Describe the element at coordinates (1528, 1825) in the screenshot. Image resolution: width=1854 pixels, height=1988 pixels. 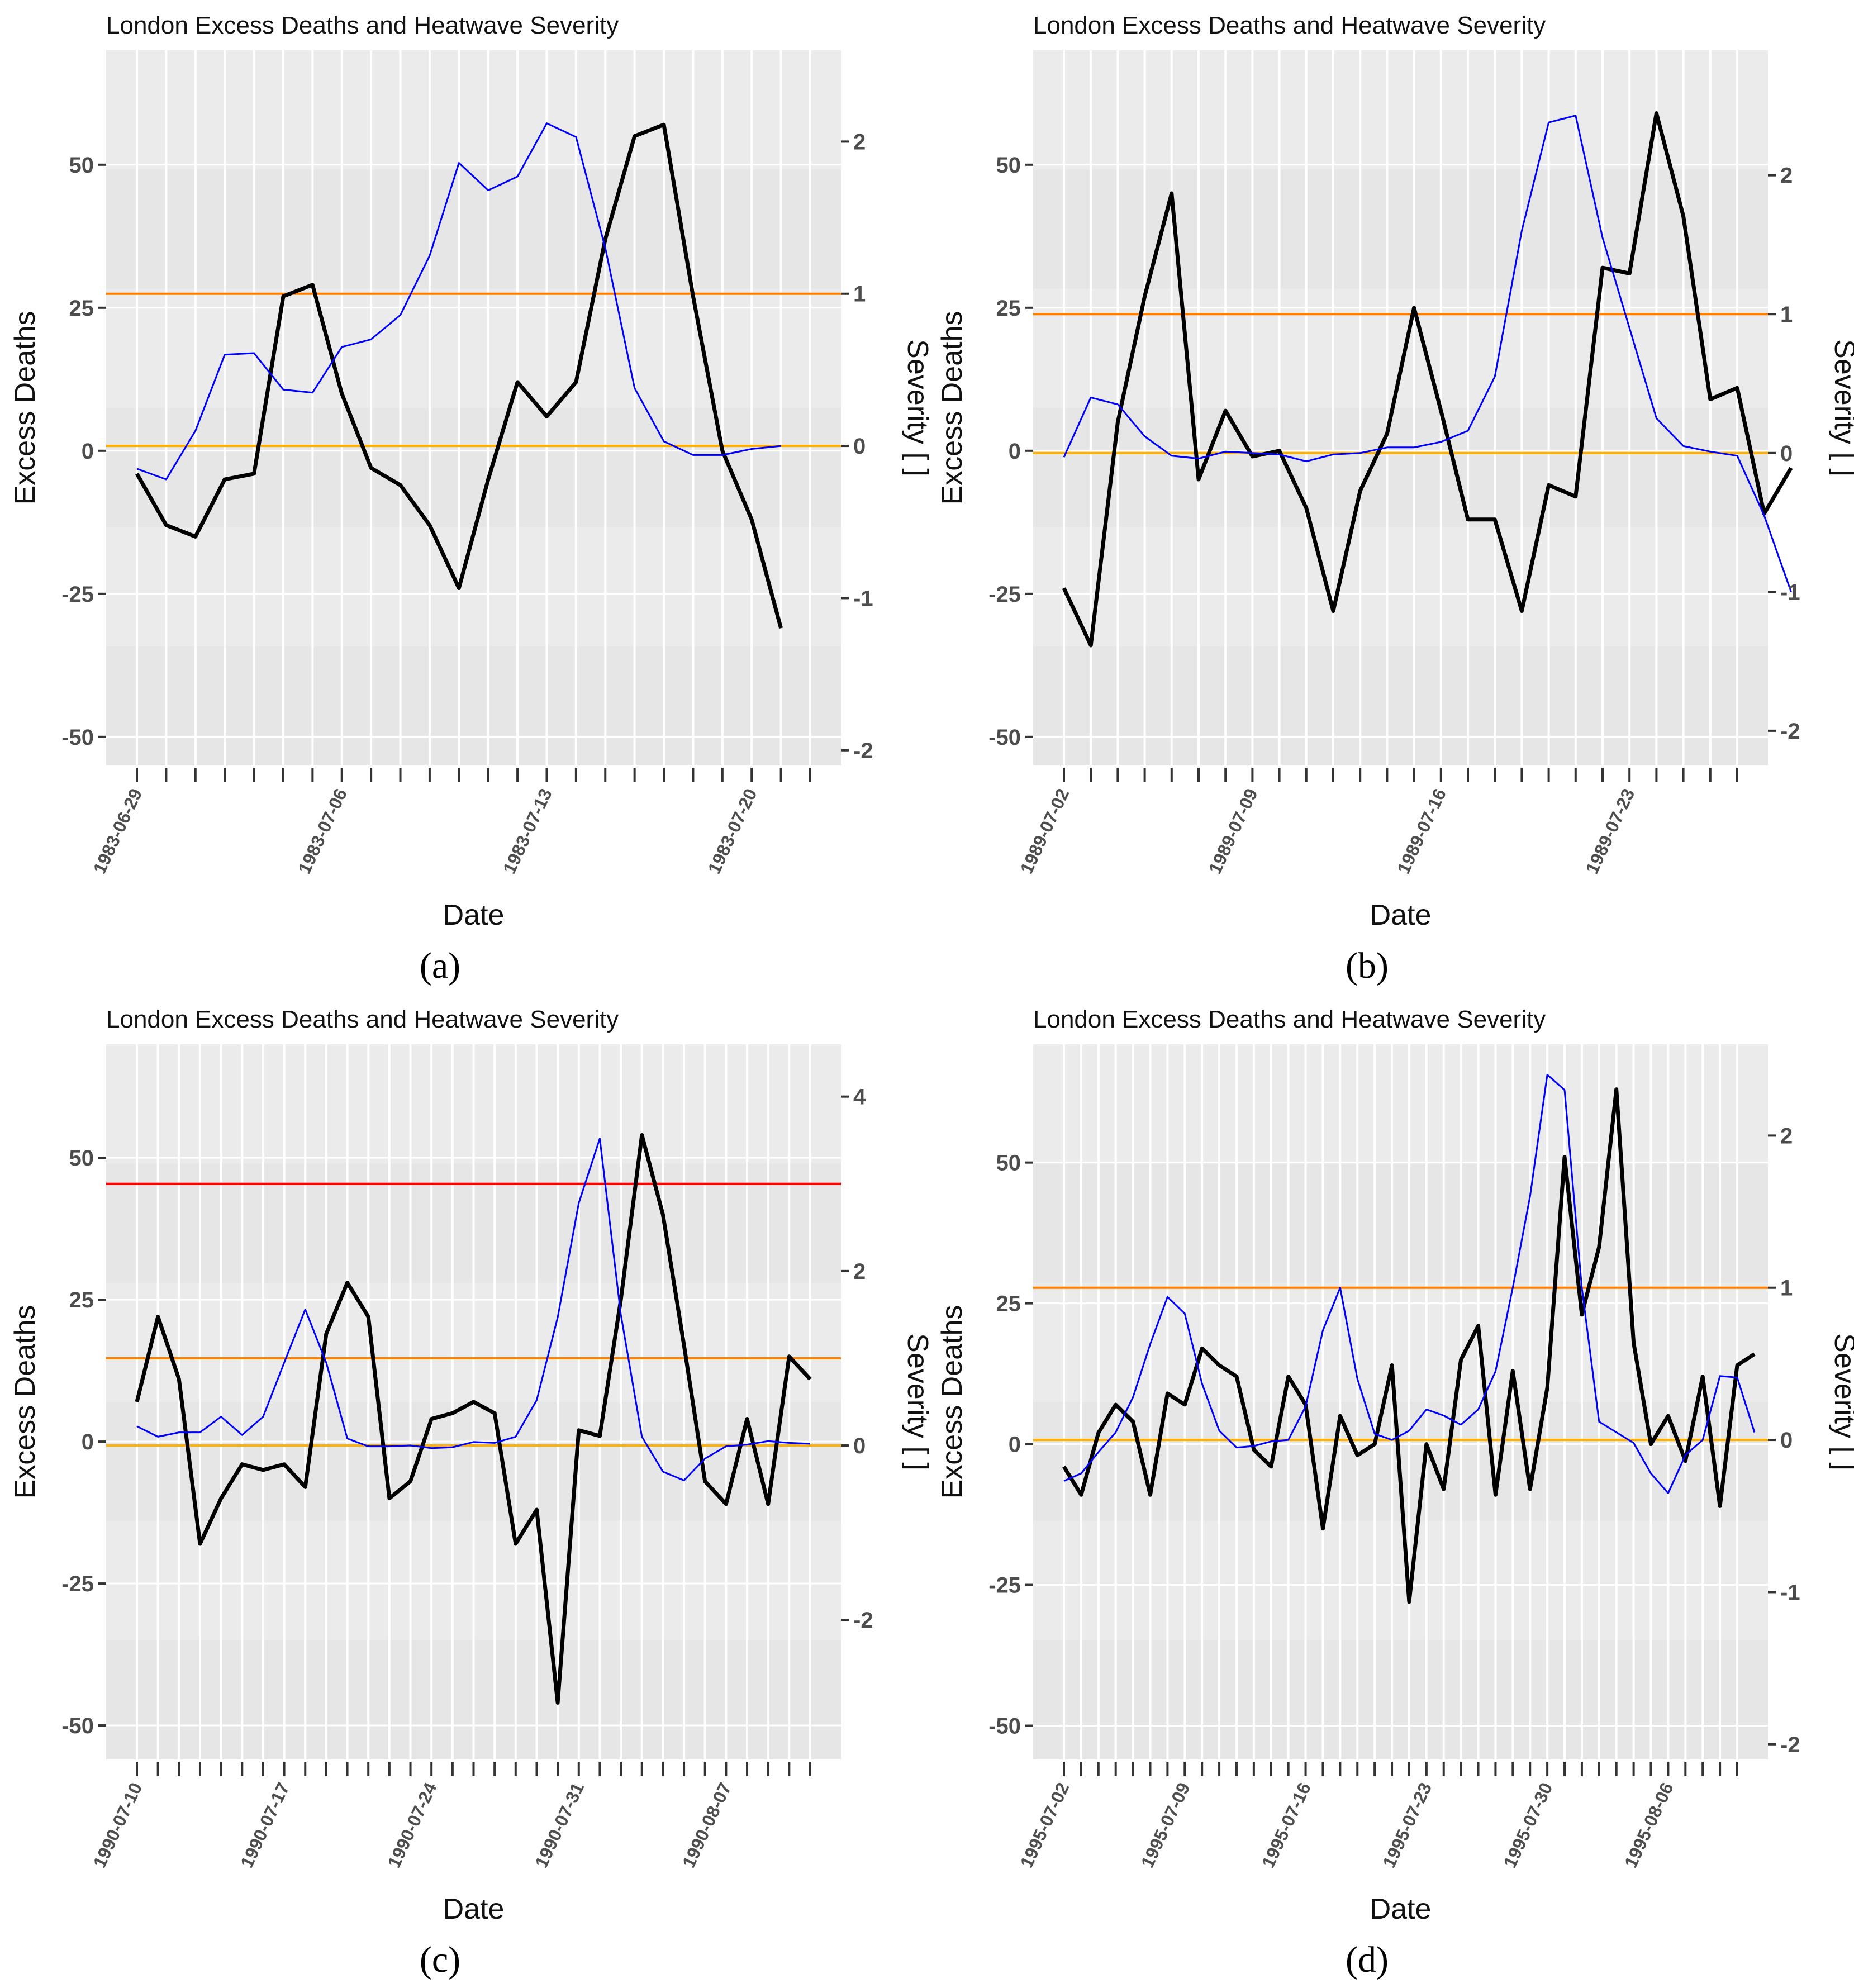
I see `x-tick-label: 1995-07-30` at that location.